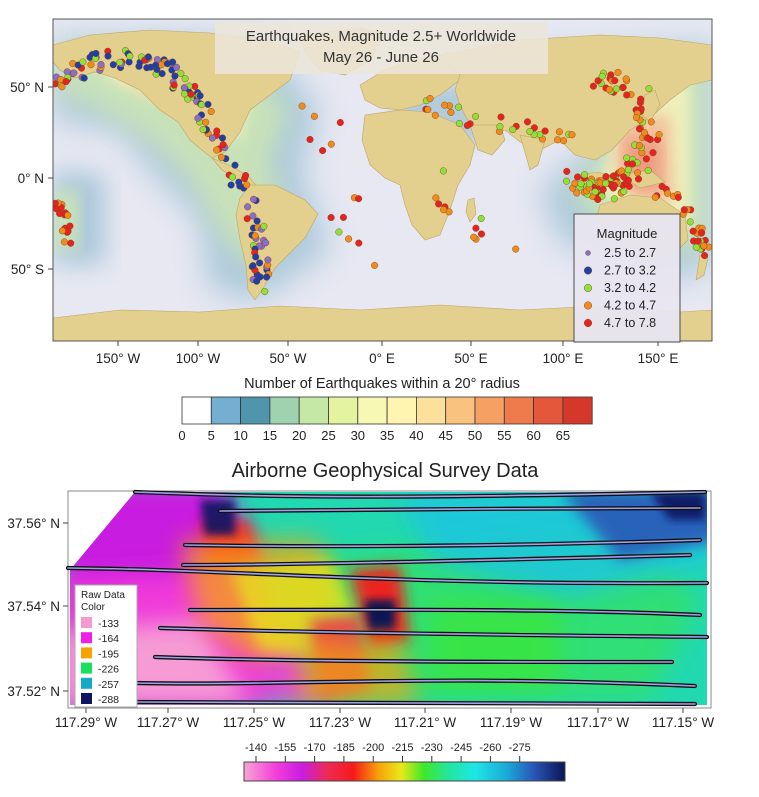 The width and height of the screenshot is (759, 797). Describe the element at coordinates (630, 271) in the screenshot. I see `legend-entry-label: 2.7 to 3.2` at that location.